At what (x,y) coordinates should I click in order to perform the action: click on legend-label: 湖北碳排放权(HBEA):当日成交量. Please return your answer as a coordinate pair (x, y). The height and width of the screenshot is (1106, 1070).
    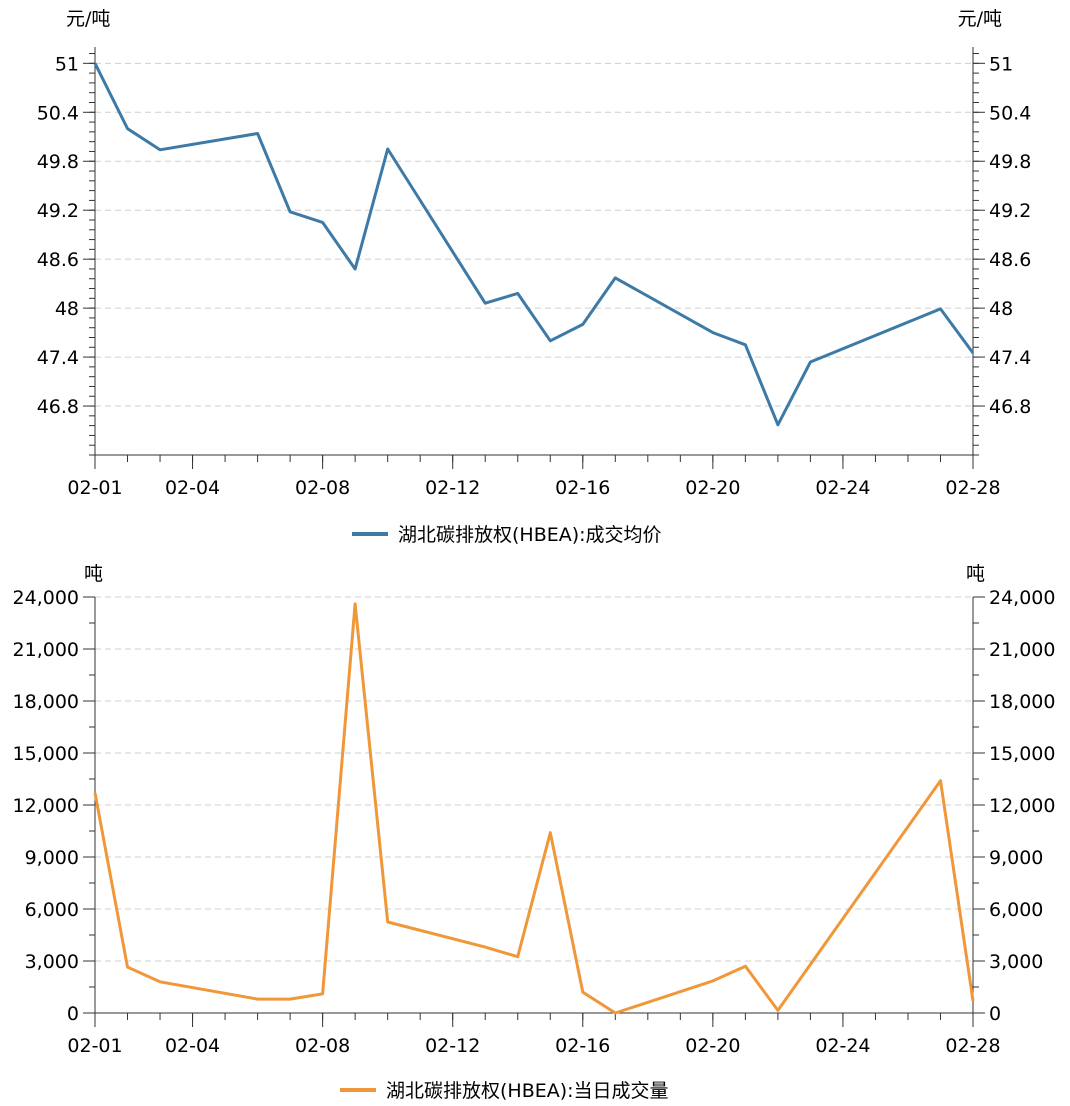
    Looking at the image, I should click on (527, 1091).